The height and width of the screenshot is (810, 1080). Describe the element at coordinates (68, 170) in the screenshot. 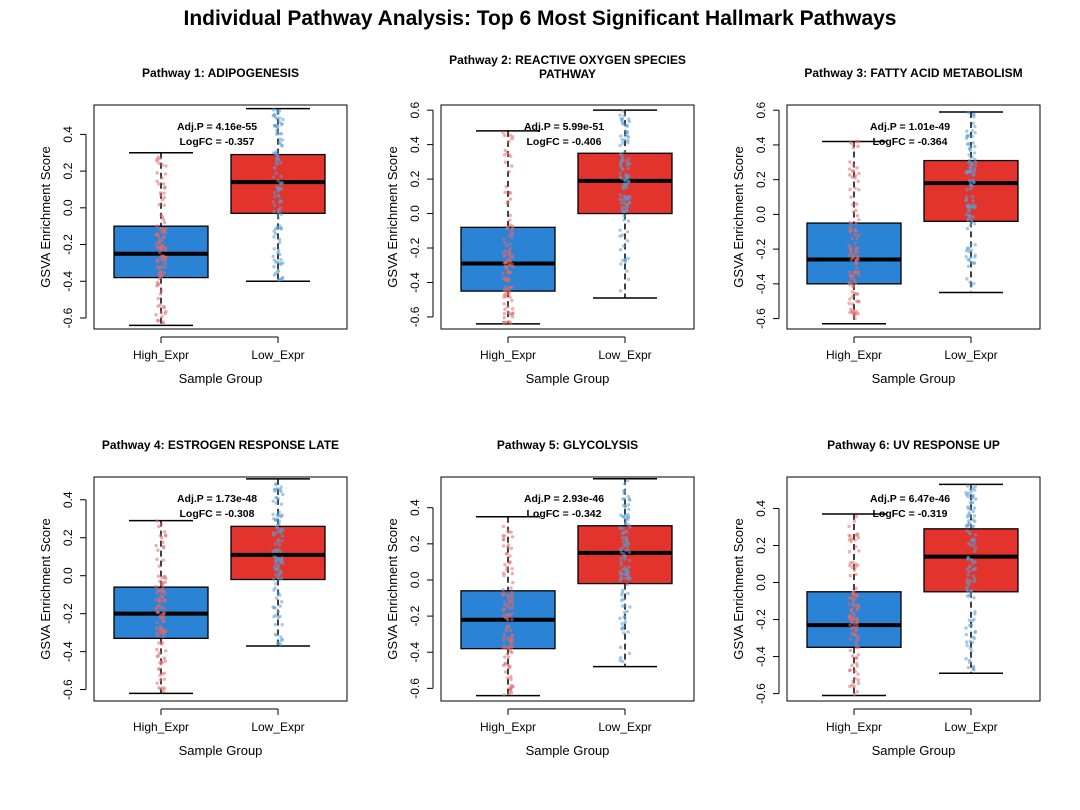

I see `y-tick-label: 0.2` at that location.